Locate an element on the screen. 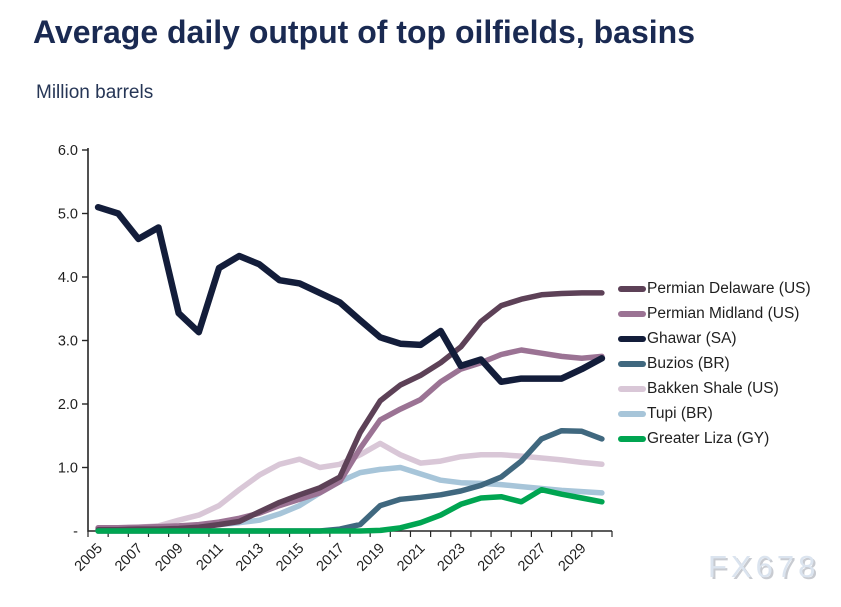 Image resolution: width=841 pixels, height=607 pixels. y-axis-label: 3.0 is located at coordinates (68, 342).